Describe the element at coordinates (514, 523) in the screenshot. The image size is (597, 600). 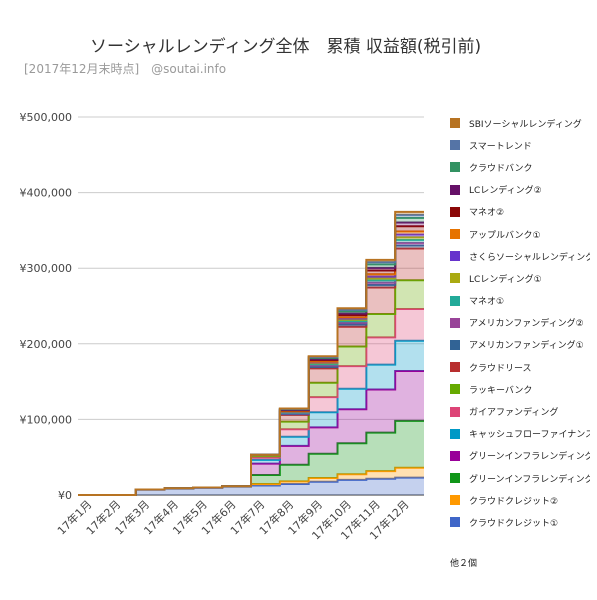
I see `legend-label: クラウドクレジット①` at that location.